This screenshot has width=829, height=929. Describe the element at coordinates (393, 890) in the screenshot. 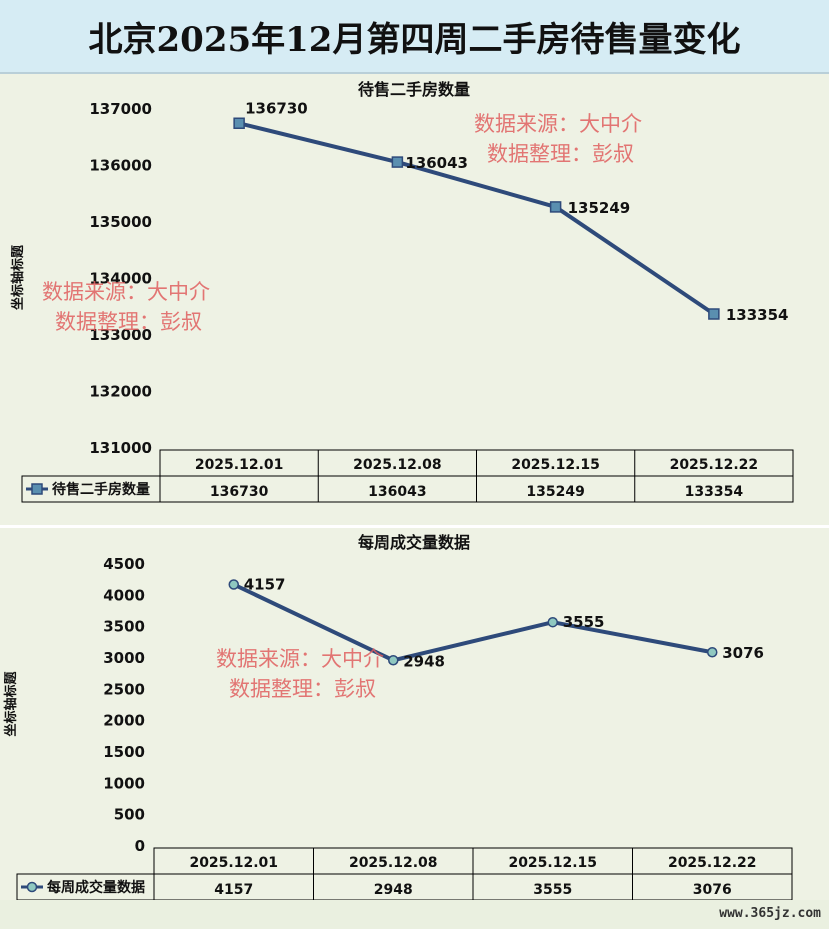

I see `table-value-1: 2948` at that location.